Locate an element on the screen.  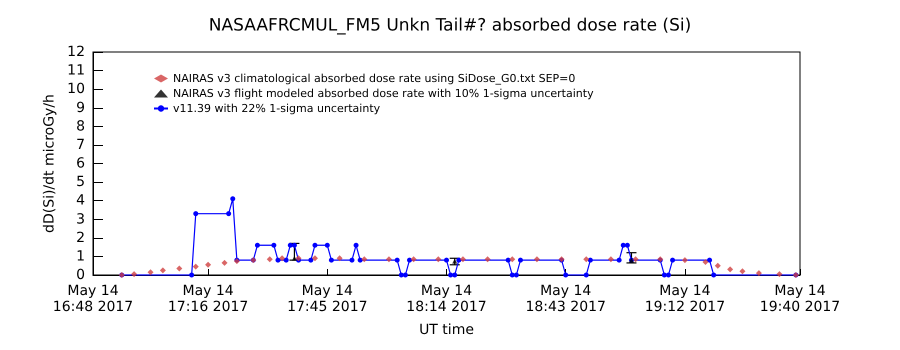
x-tick-label: May 14 17:16 2017 is located at coordinates (208, 299).